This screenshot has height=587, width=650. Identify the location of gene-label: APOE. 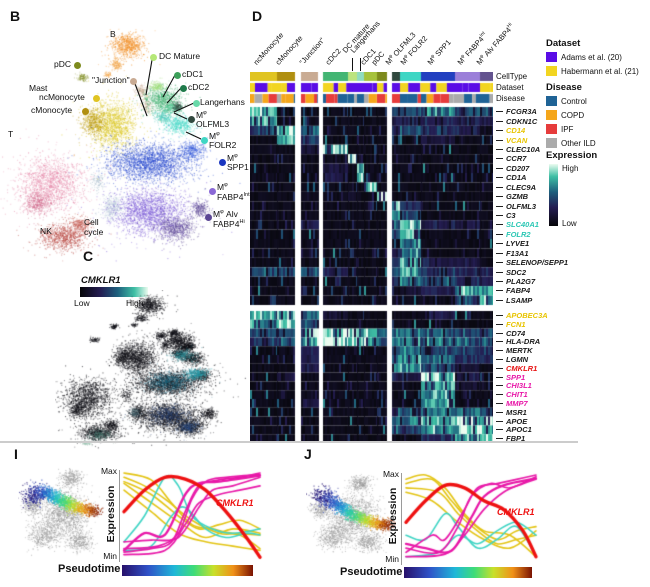
(517, 421).